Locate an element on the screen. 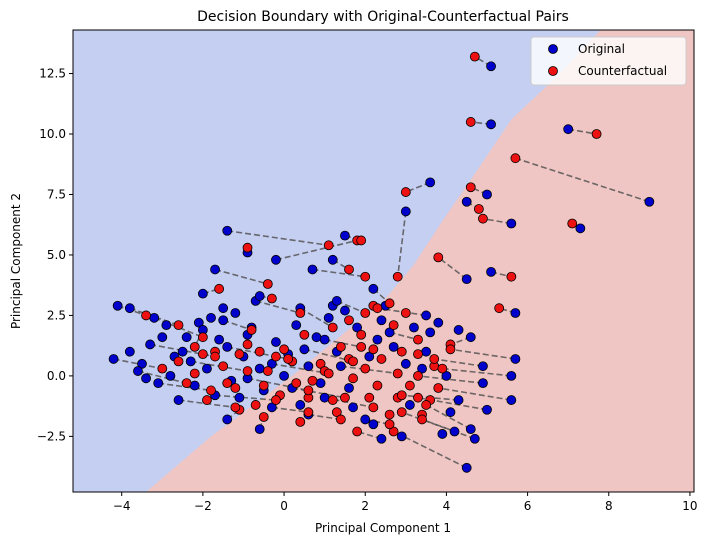 The height and width of the screenshot is (545, 710). x-tick-label: −4 is located at coordinates (122, 506).